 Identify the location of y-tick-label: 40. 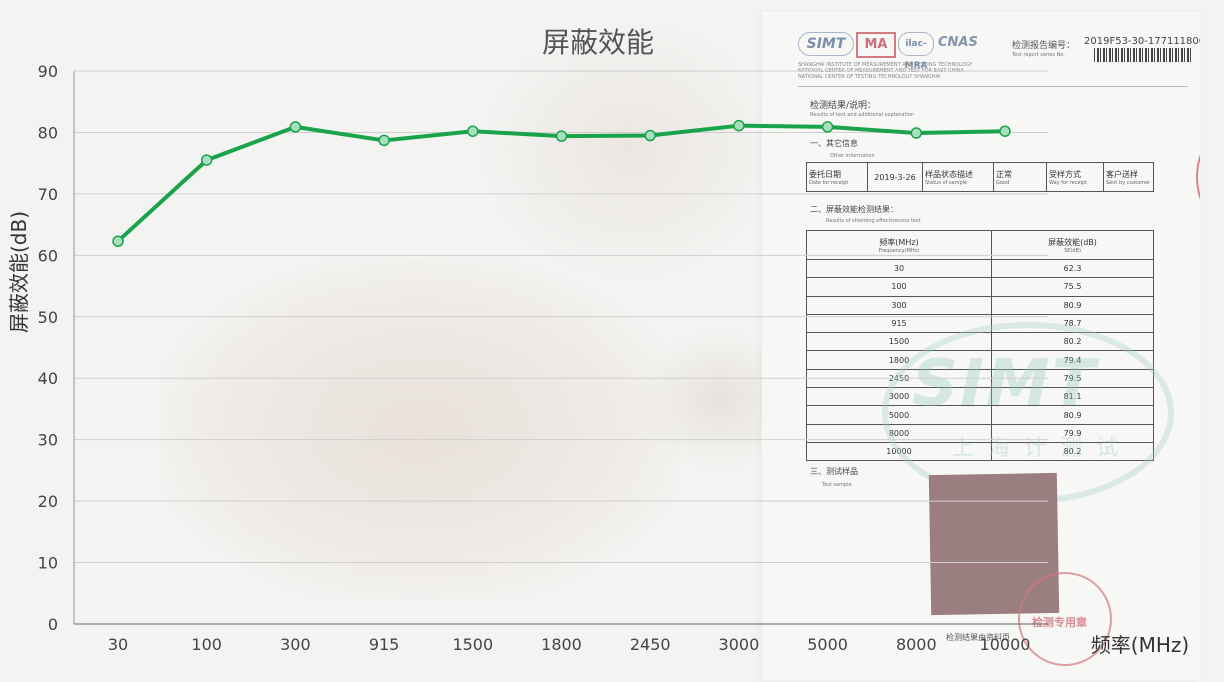
(48, 378).